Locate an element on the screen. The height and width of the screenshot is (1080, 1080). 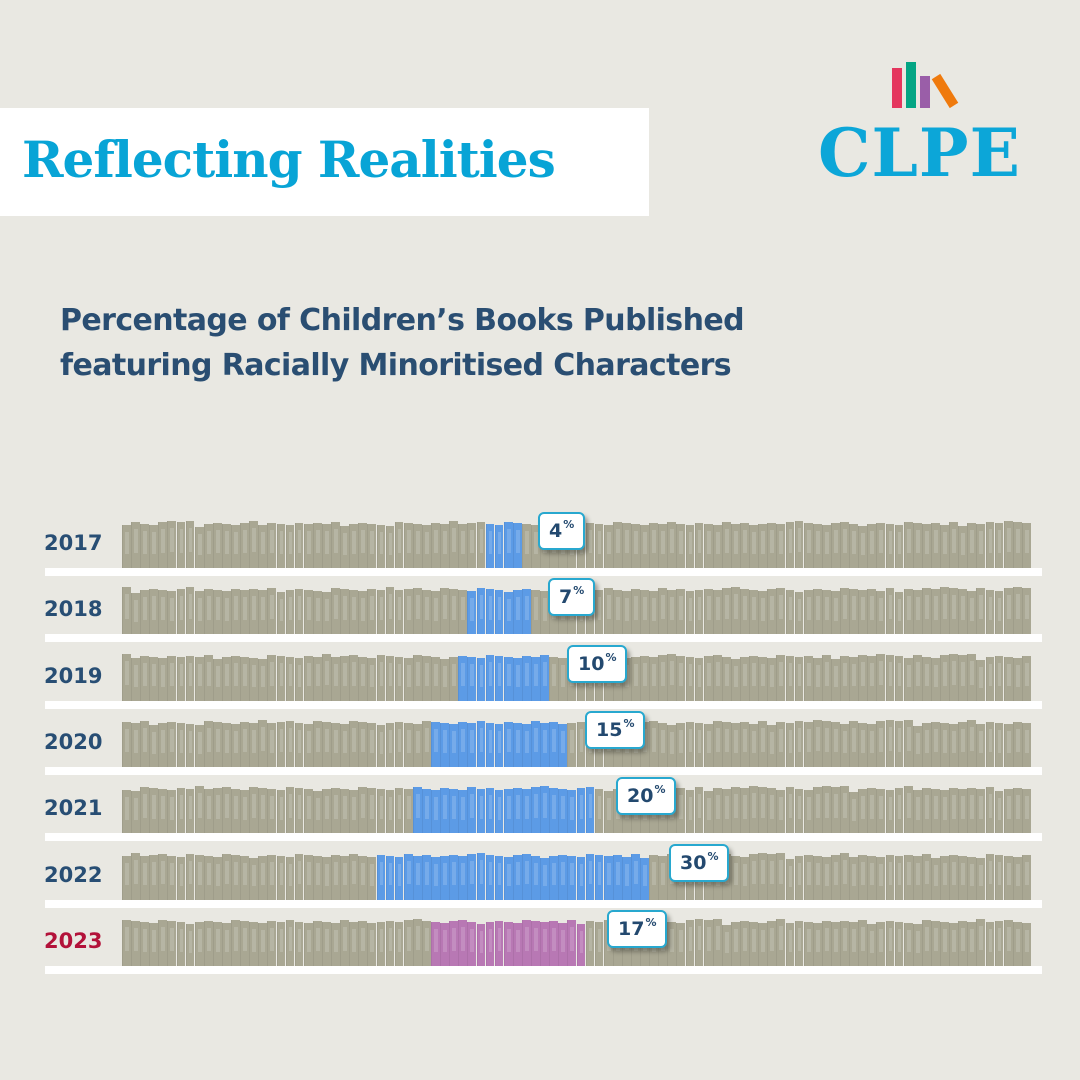
shelf-row-2021: 2021 20% is located at coordinates (540, 813).